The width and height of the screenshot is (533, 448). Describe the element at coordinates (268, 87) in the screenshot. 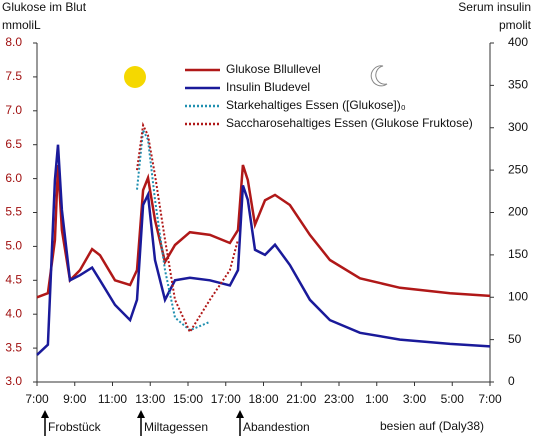

I see `legend-label: Insulin Bludevel` at that location.